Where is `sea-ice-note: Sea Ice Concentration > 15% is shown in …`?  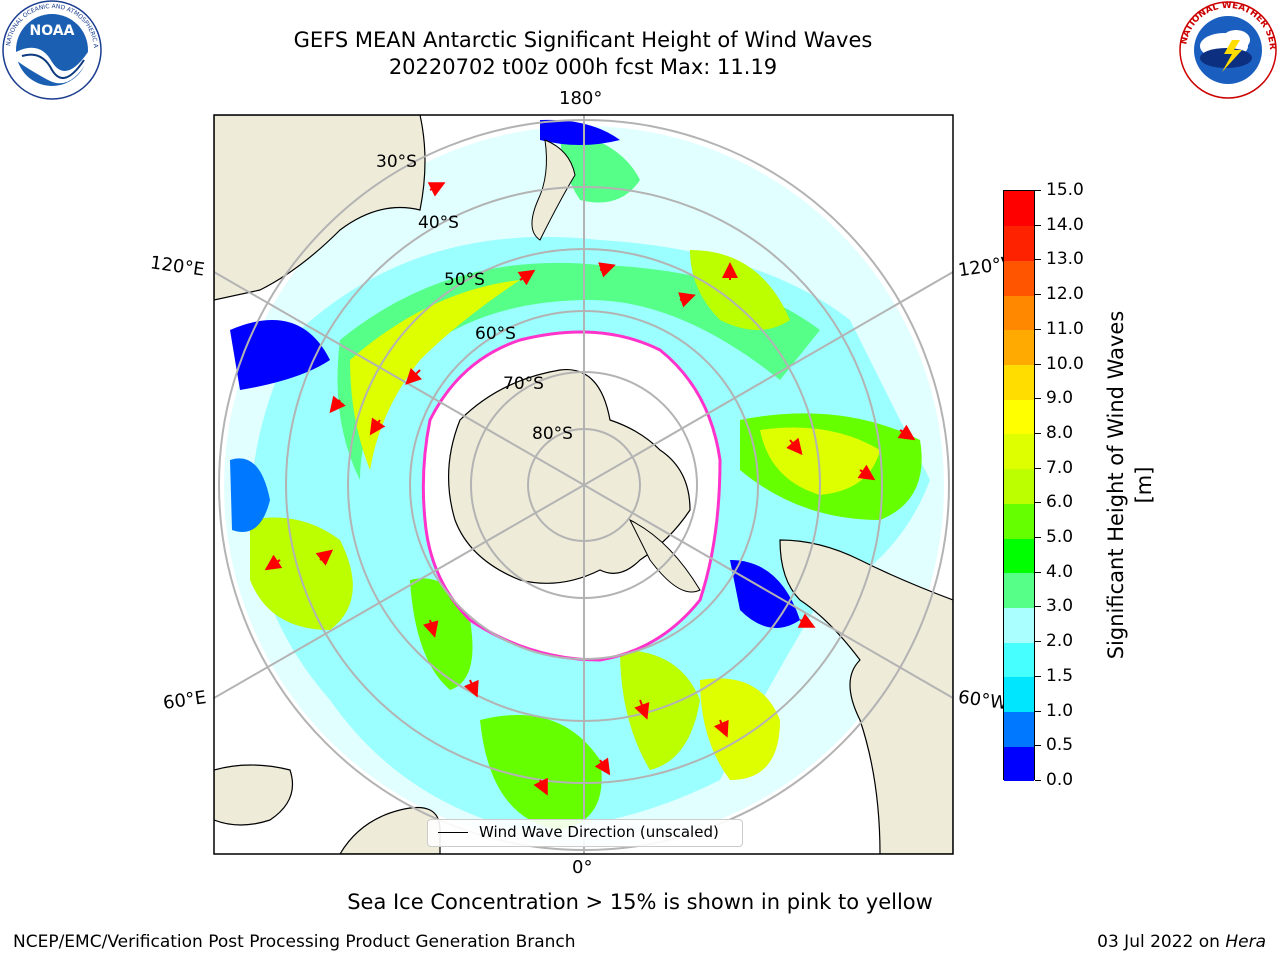 sea-ice-note: Sea Ice Concentration > 15% is shown in … is located at coordinates (640, 902).